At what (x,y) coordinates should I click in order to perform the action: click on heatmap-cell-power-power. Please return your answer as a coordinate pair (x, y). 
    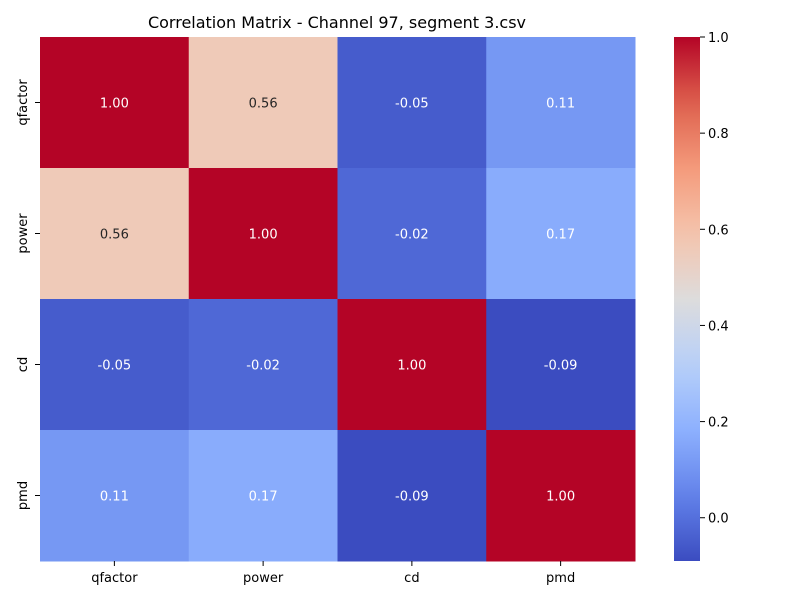
    Looking at the image, I should click on (263, 234).